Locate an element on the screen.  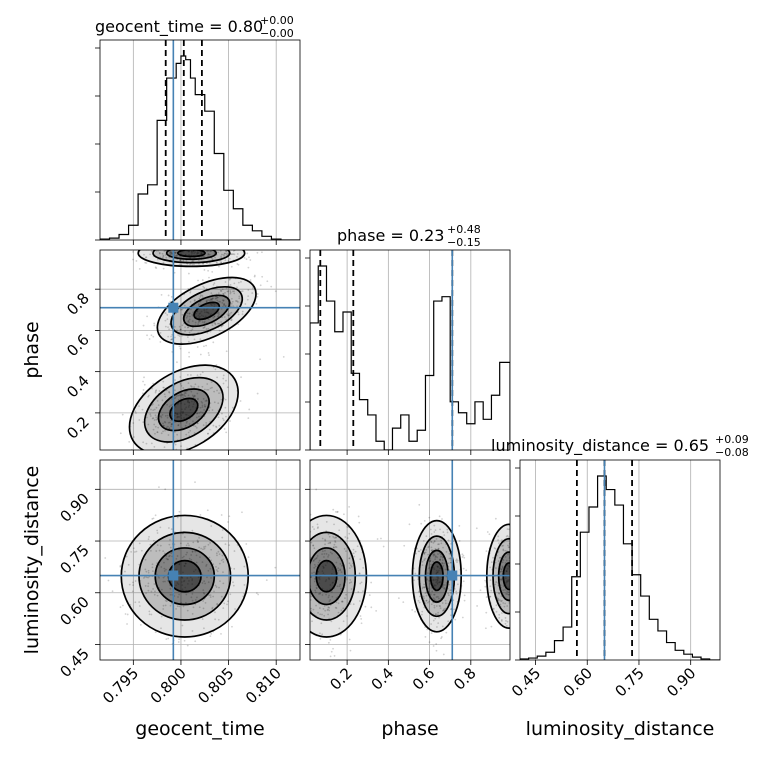
contour-geocent-time-vs-phase-content is located at coordinates (200, 361).